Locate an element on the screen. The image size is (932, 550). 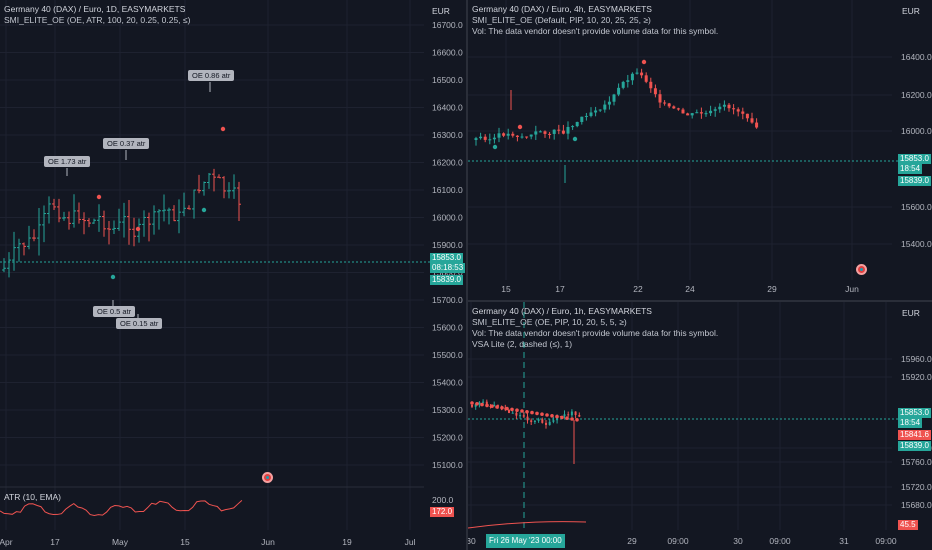
daily-x-tick: Jun is located at coordinates (268, 542).